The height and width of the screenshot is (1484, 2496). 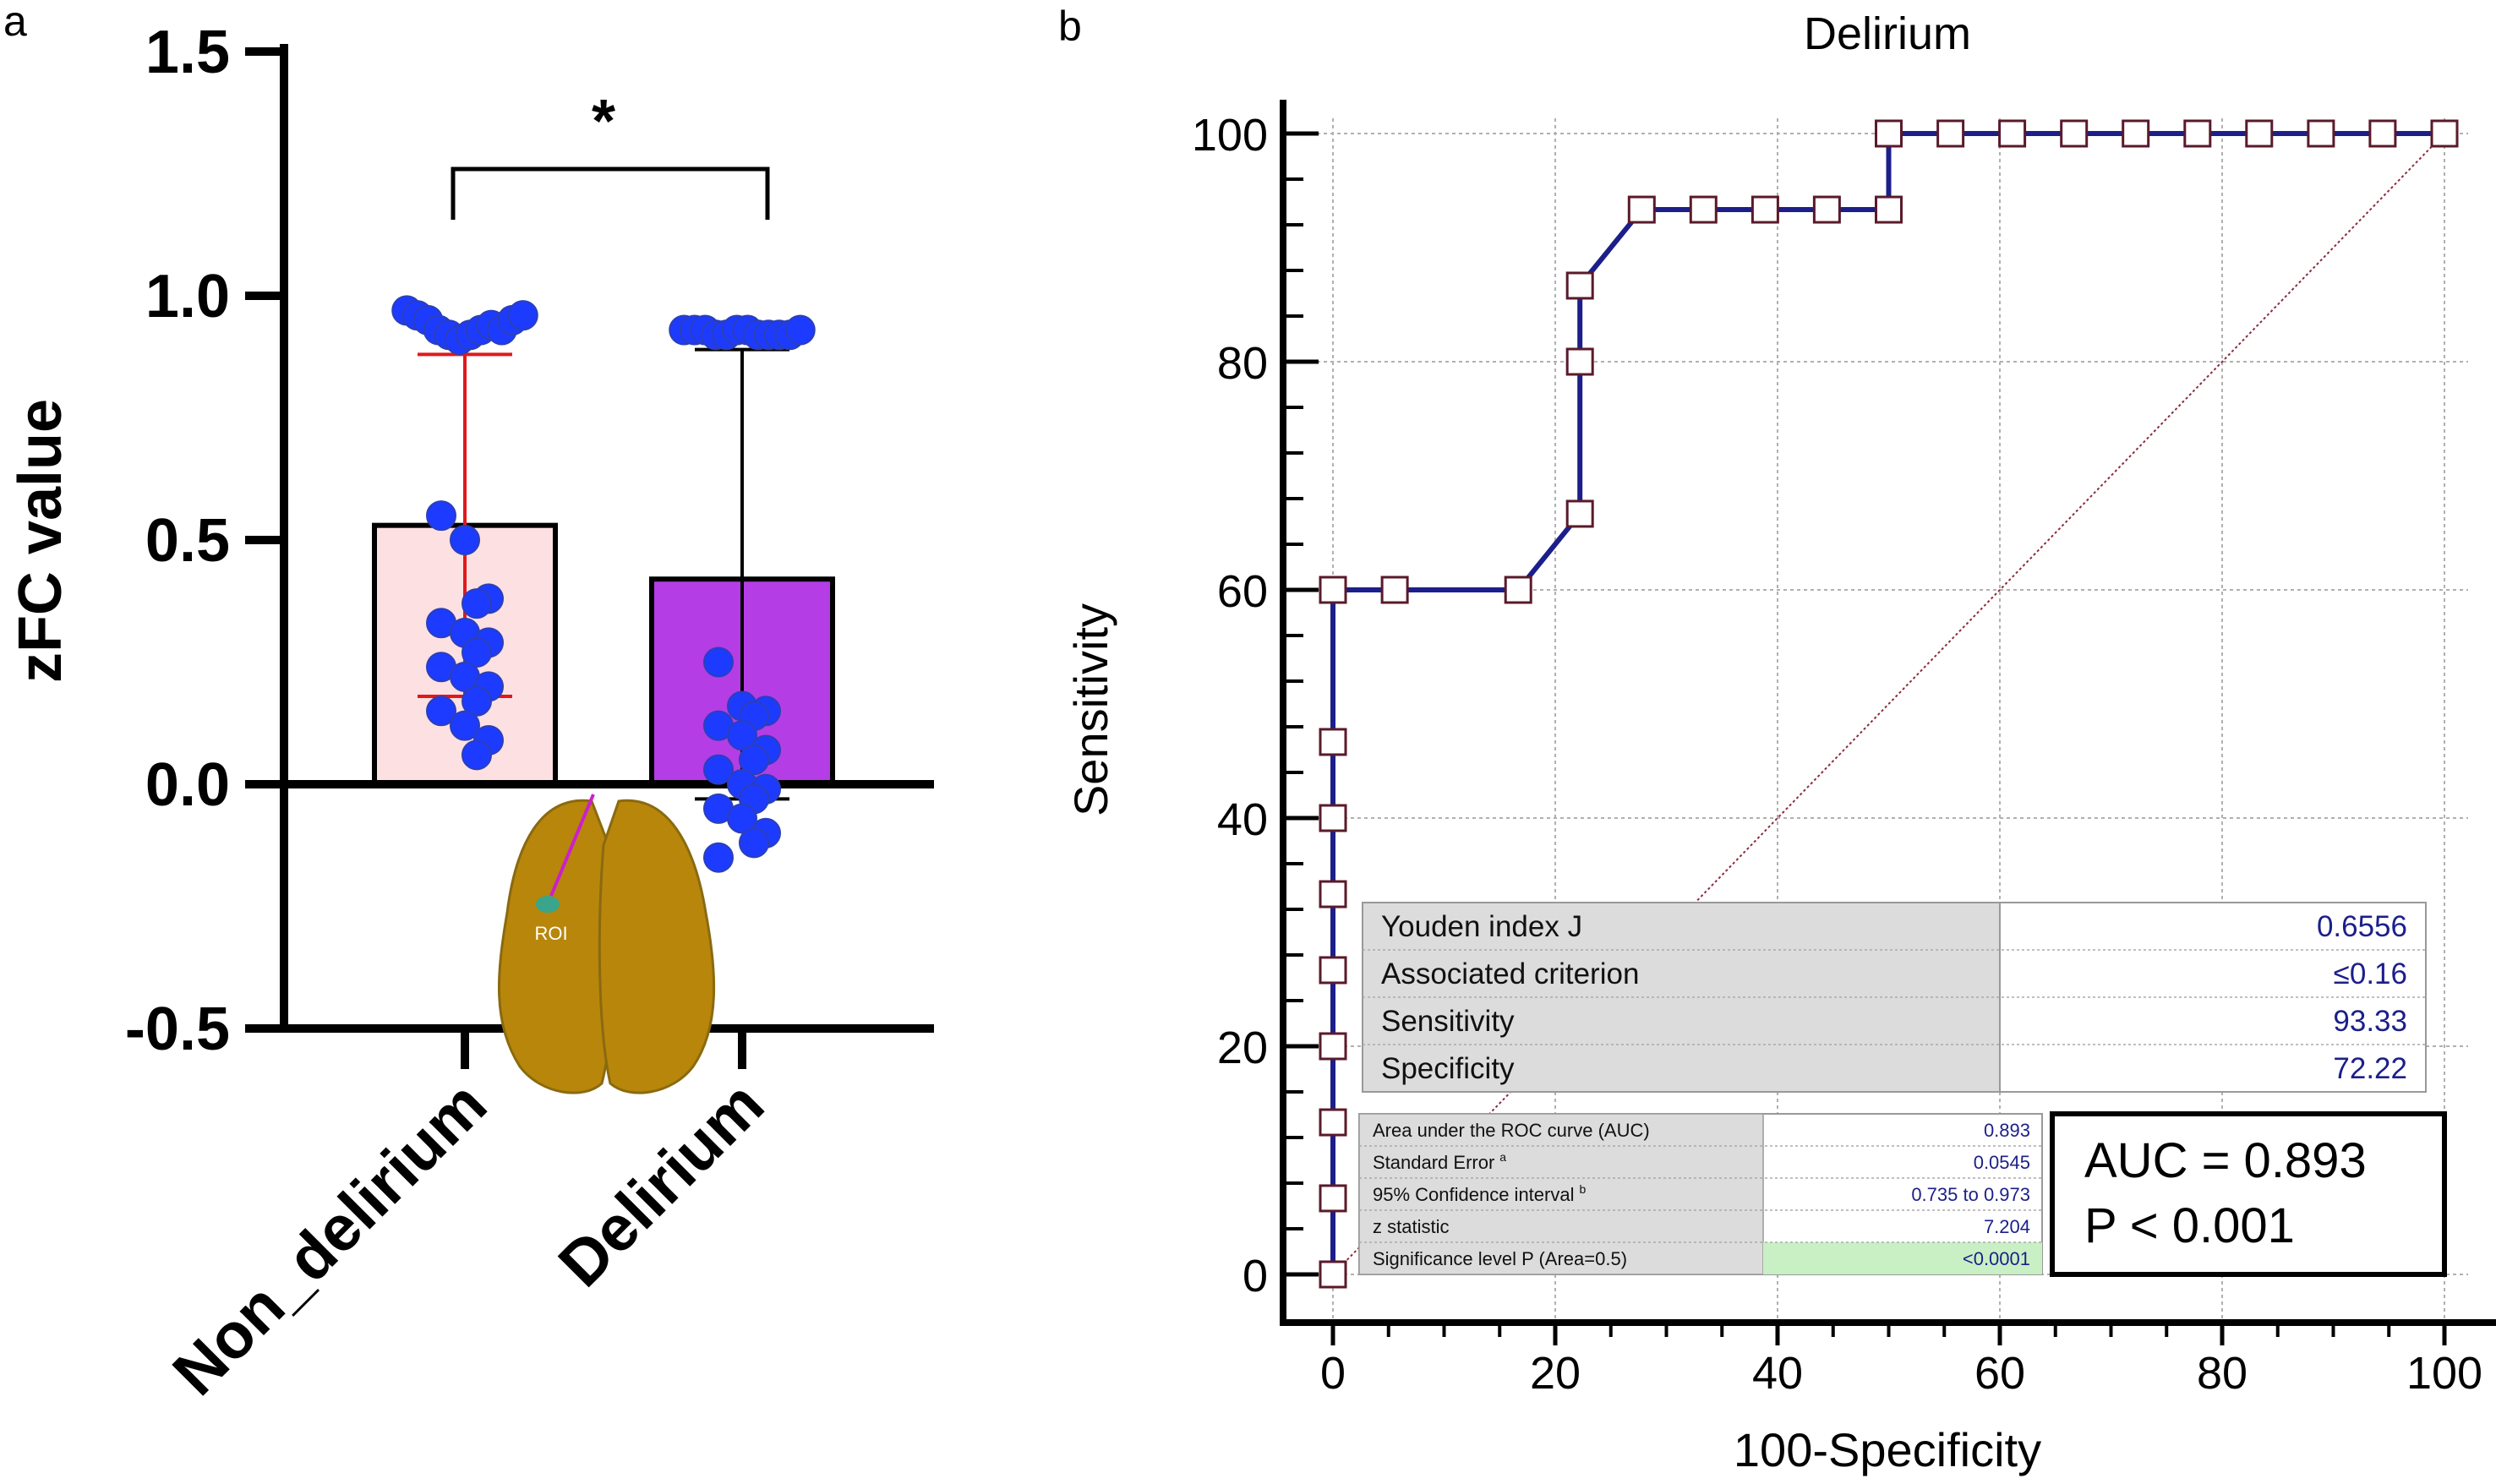 What do you see at coordinates (1473, 1195) in the screenshot?
I see `auc-label-text: 95% Confidence interval` at bounding box center [1473, 1195].